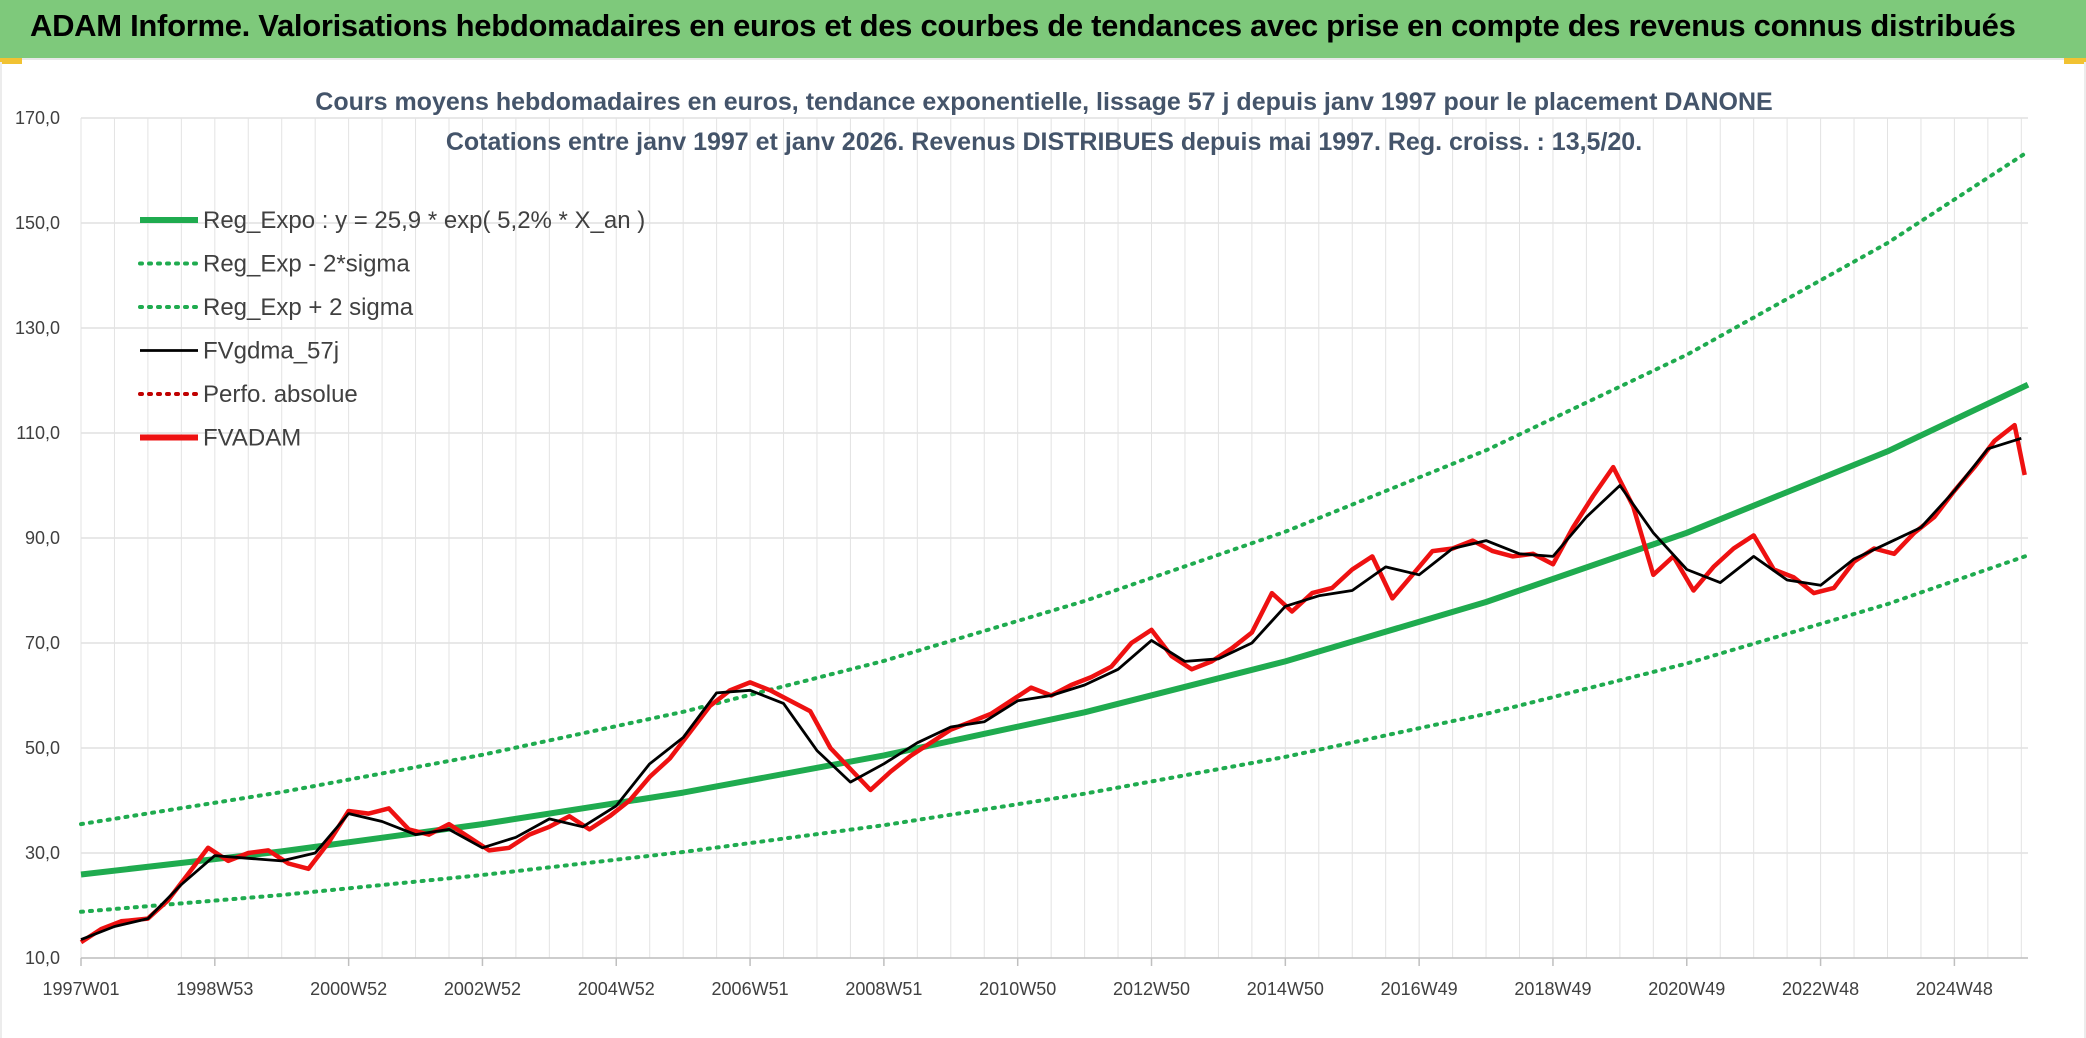 Image resolution: width=2086 pixels, height=1038 pixels. Describe the element at coordinates (1285, 989) in the screenshot. I see `x-tick-label: 2014W50` at that location.